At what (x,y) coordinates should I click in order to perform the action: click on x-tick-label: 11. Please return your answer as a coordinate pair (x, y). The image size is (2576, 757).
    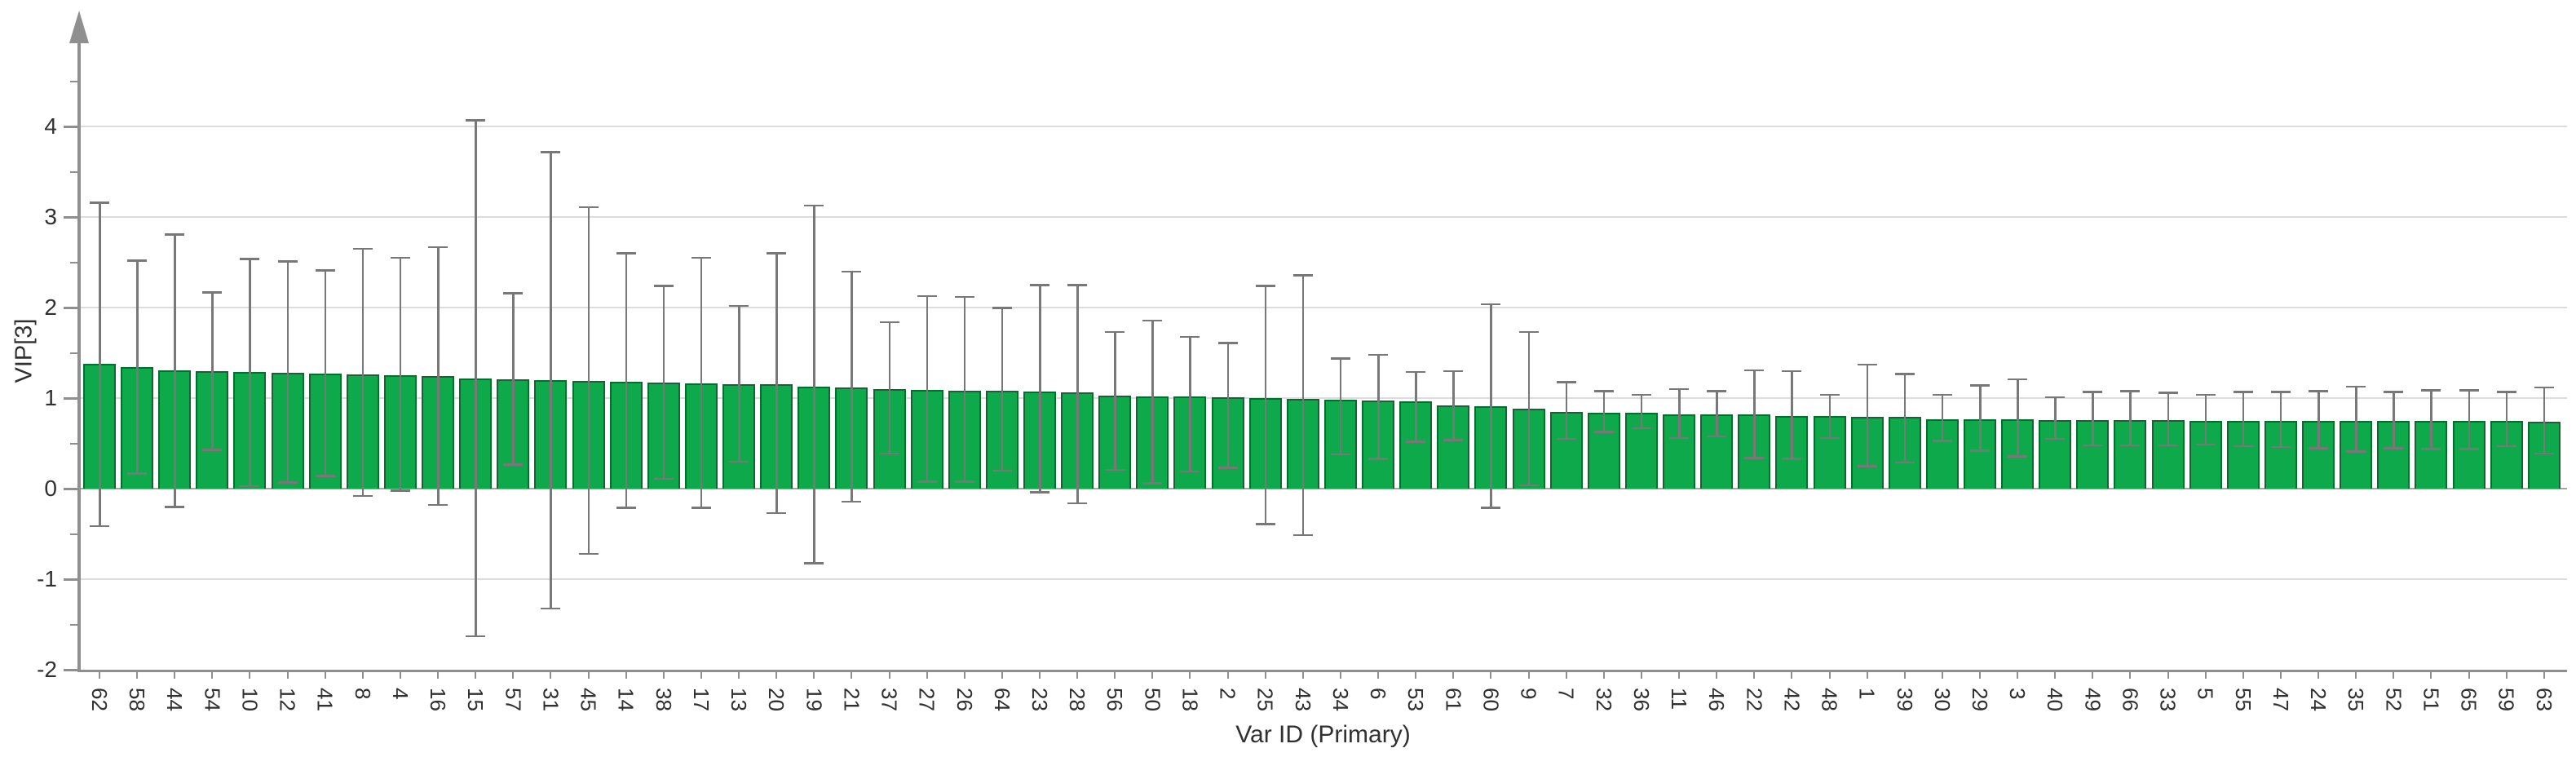
    Looking at the image, I should click on (1679, 699).